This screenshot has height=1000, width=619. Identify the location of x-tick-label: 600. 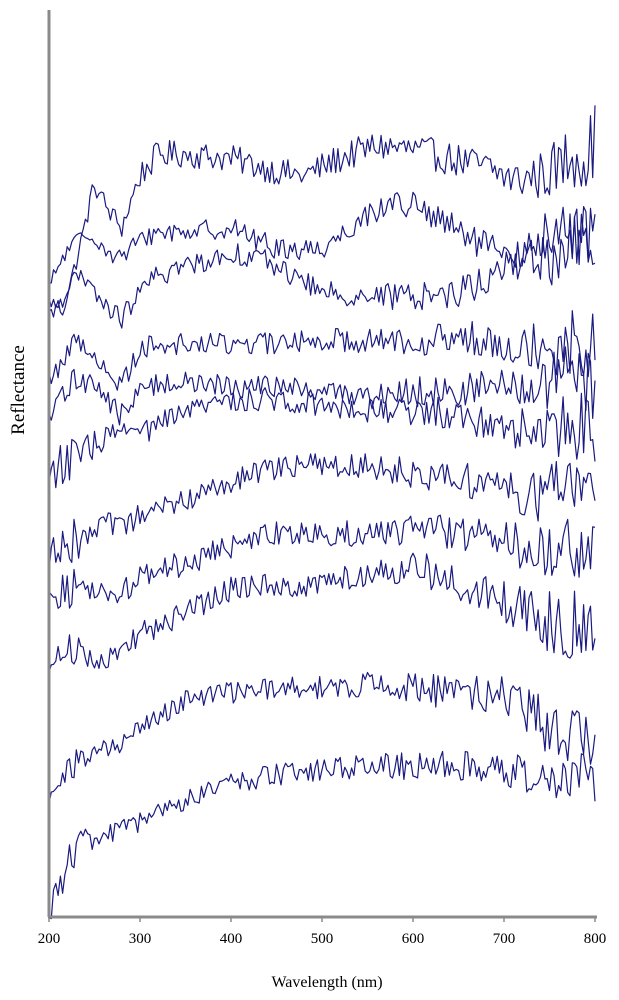
(413, 939).